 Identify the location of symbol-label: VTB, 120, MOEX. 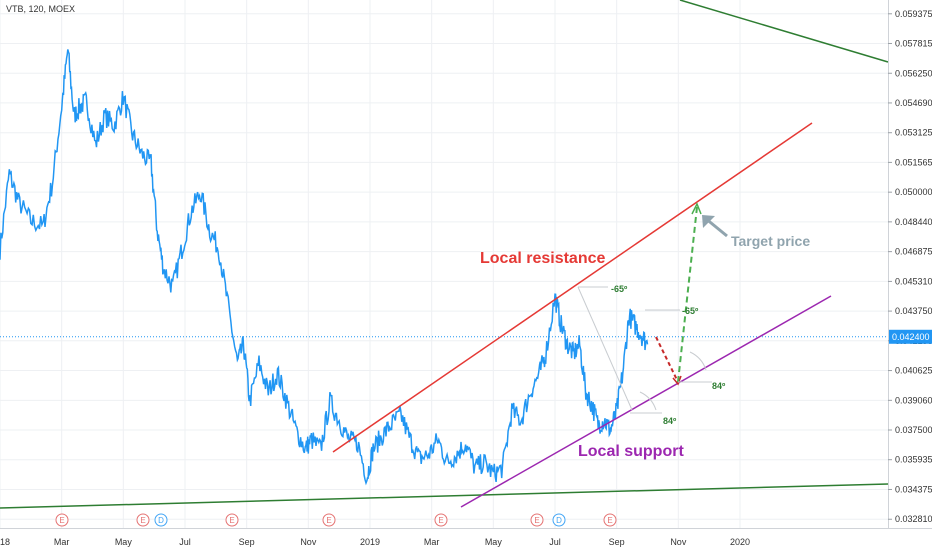
(40, 9).